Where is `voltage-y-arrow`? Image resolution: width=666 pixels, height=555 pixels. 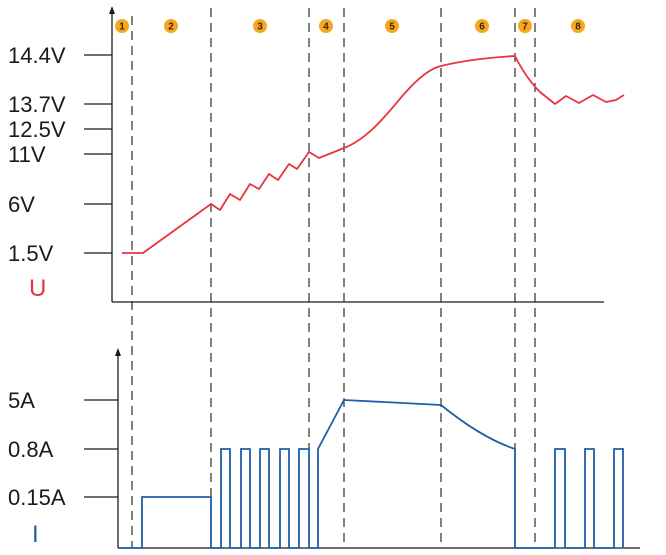 voltage-y-arrow is located at coordinates (112, 10).